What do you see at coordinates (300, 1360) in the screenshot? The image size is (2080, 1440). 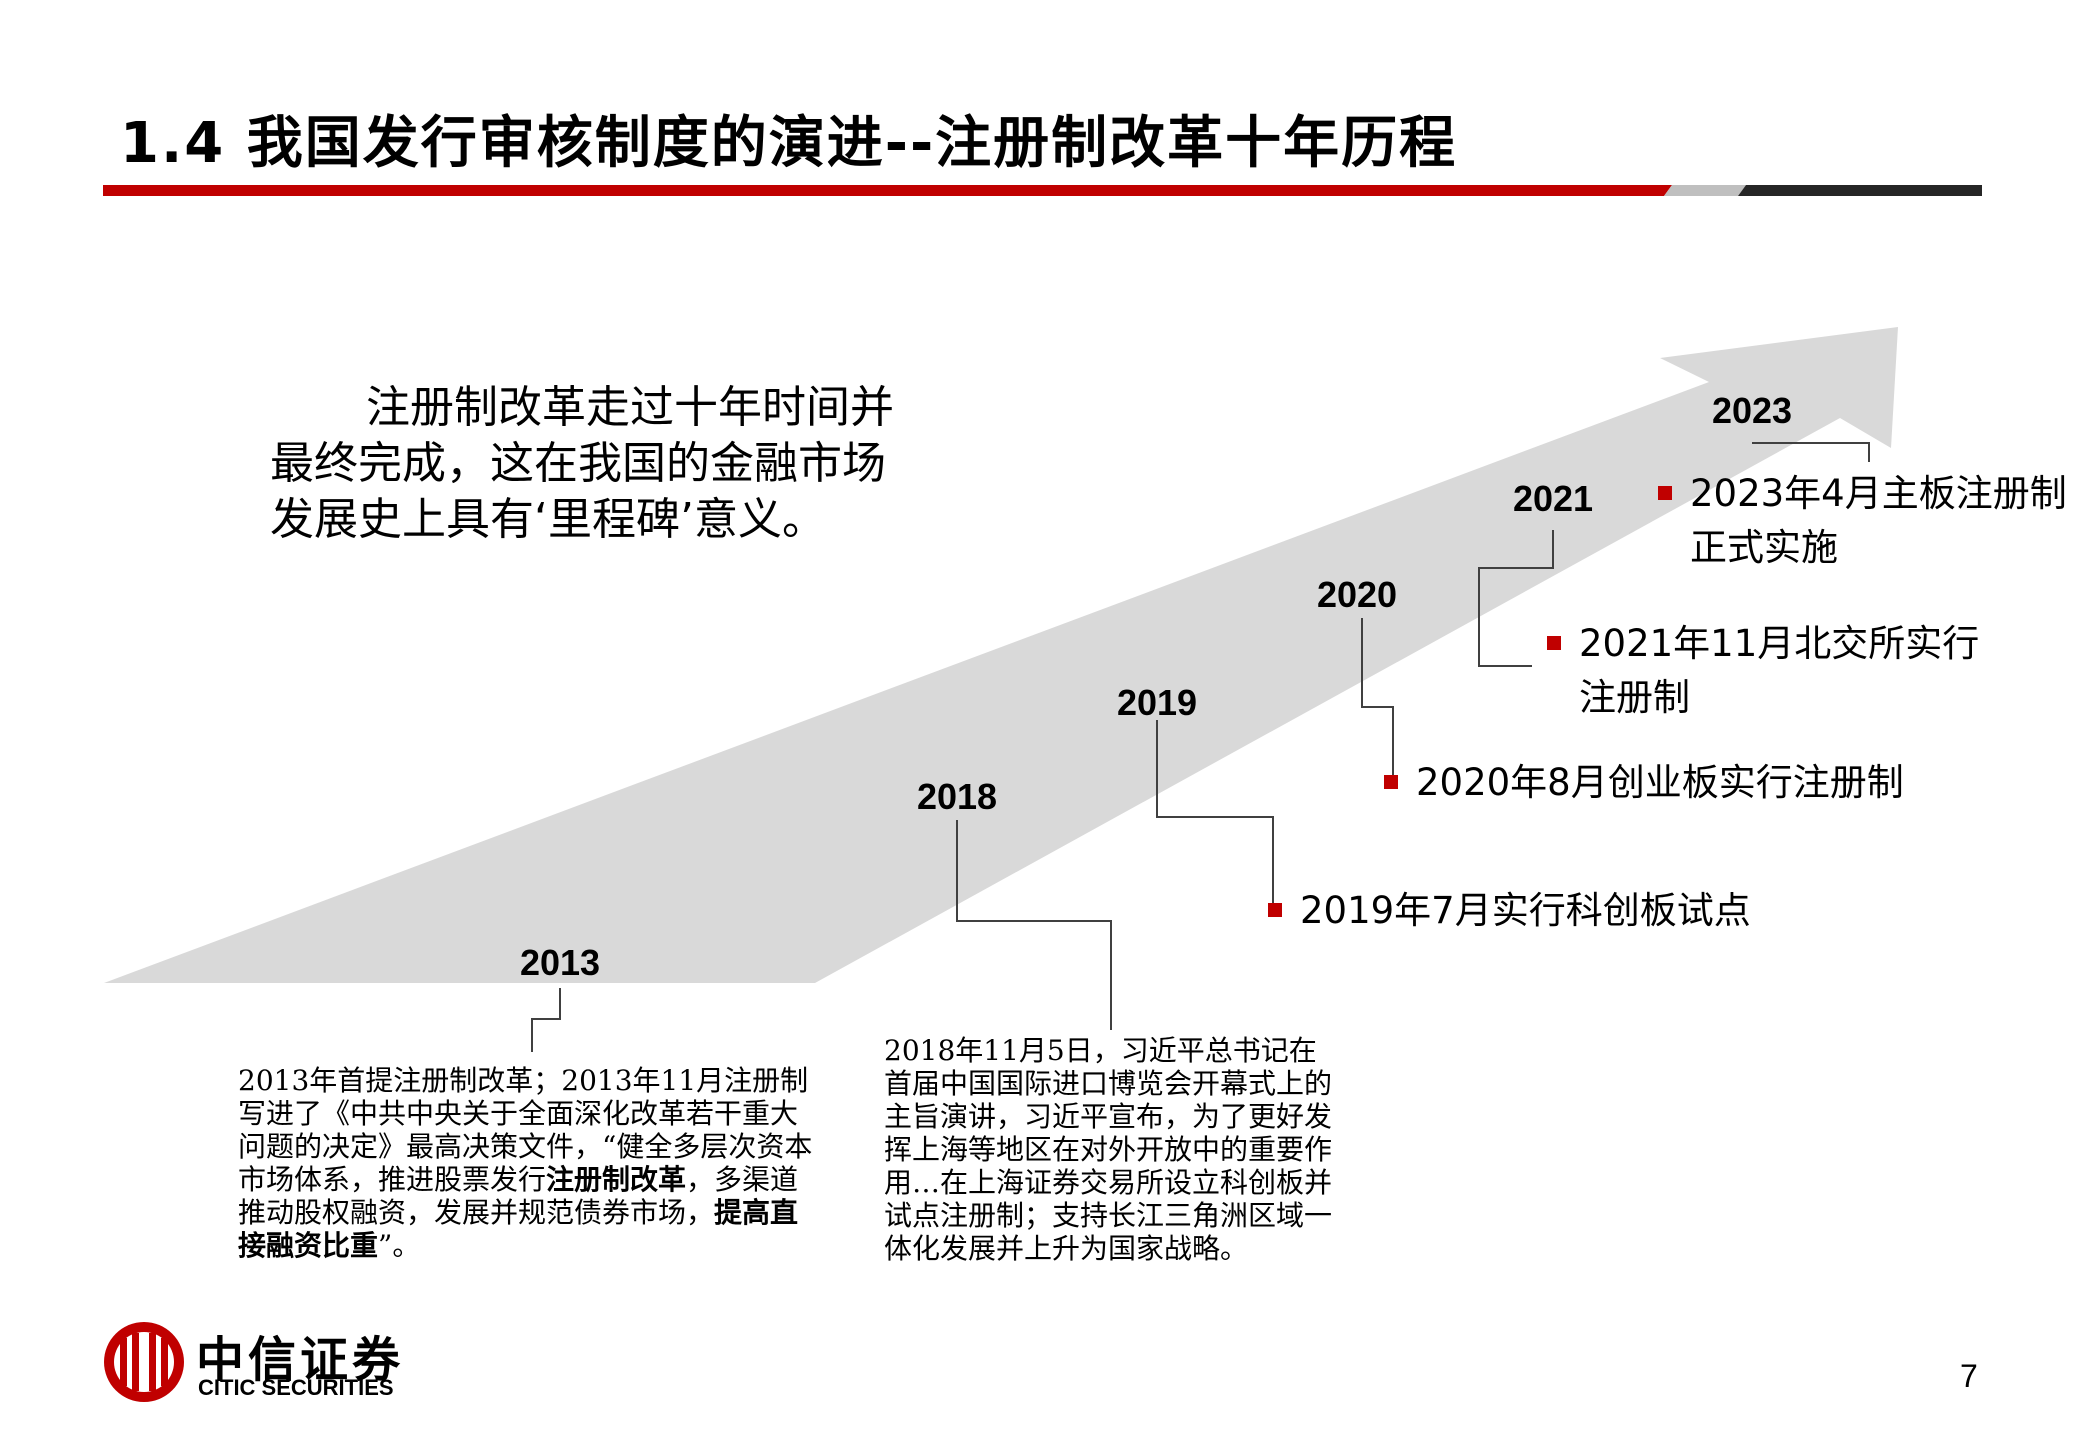 I see `logo-name-cn: 中信证券` at bounding box center [300, 1360].